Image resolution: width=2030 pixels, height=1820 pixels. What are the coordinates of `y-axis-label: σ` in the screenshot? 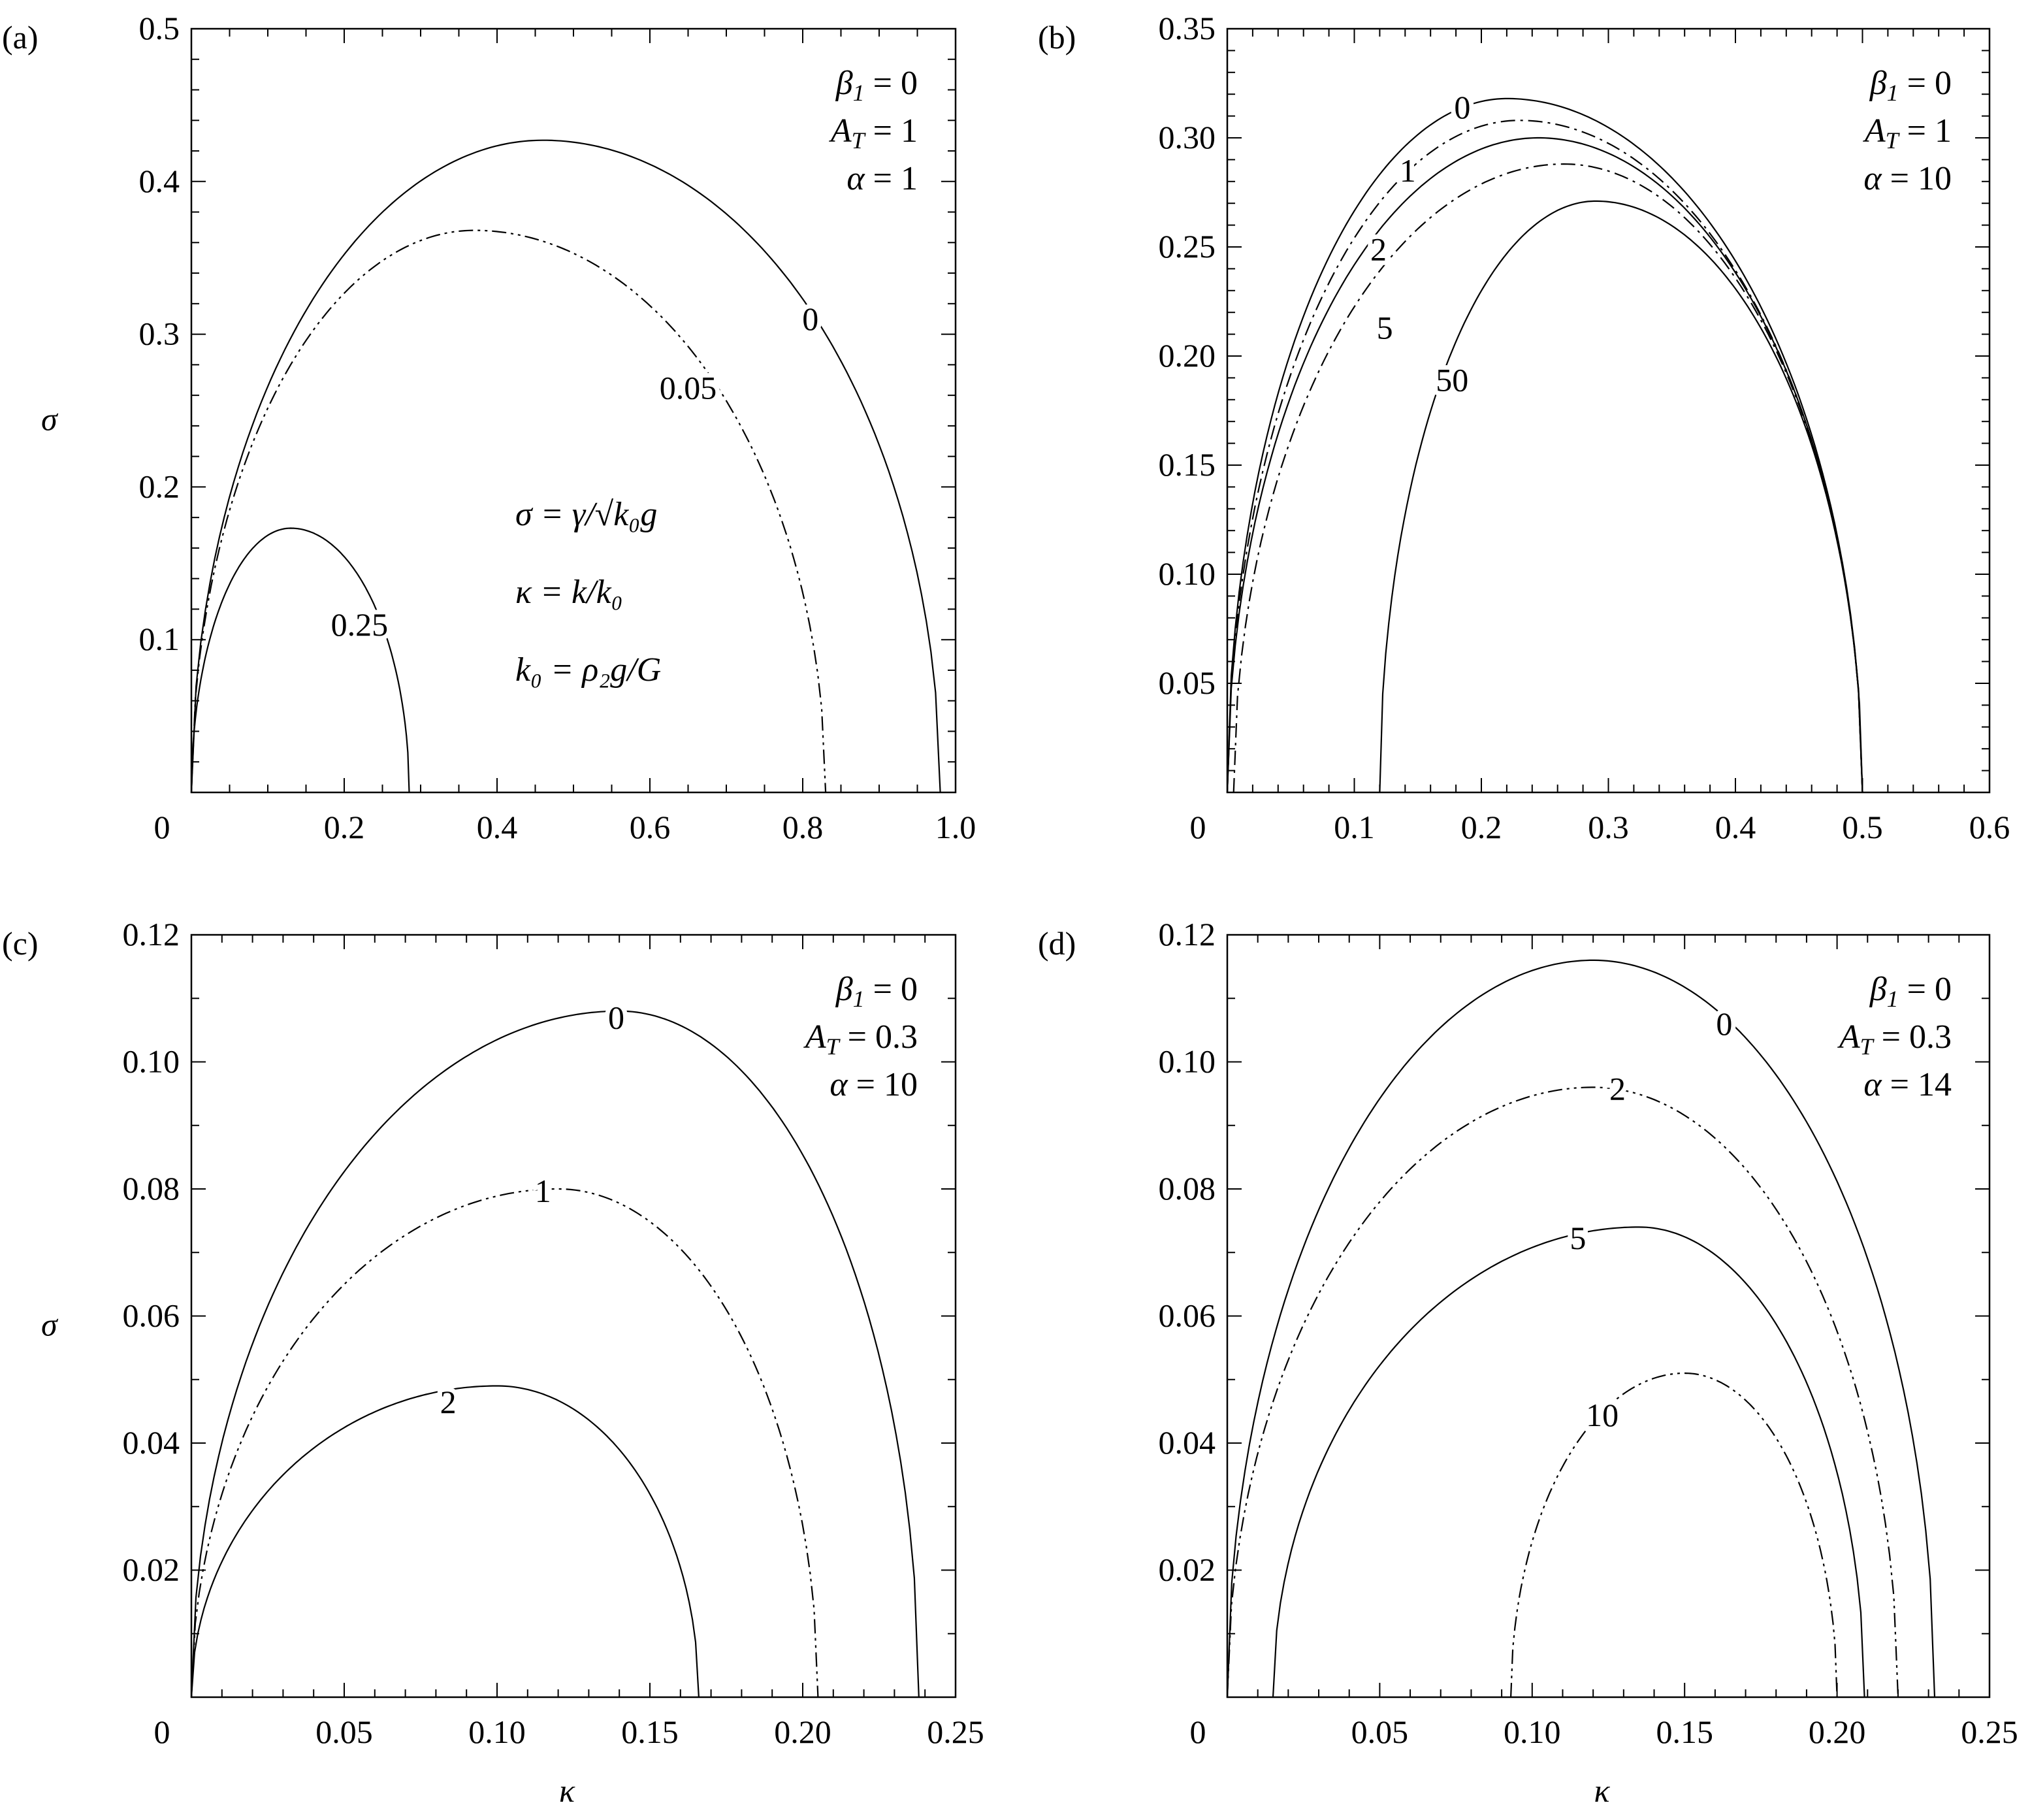 It's located at (50, 419).